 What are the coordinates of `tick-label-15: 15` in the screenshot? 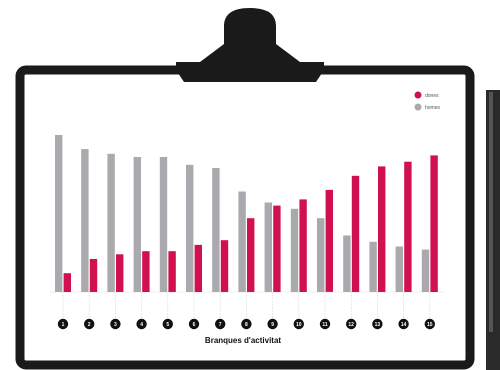 It's located at (430, 325).